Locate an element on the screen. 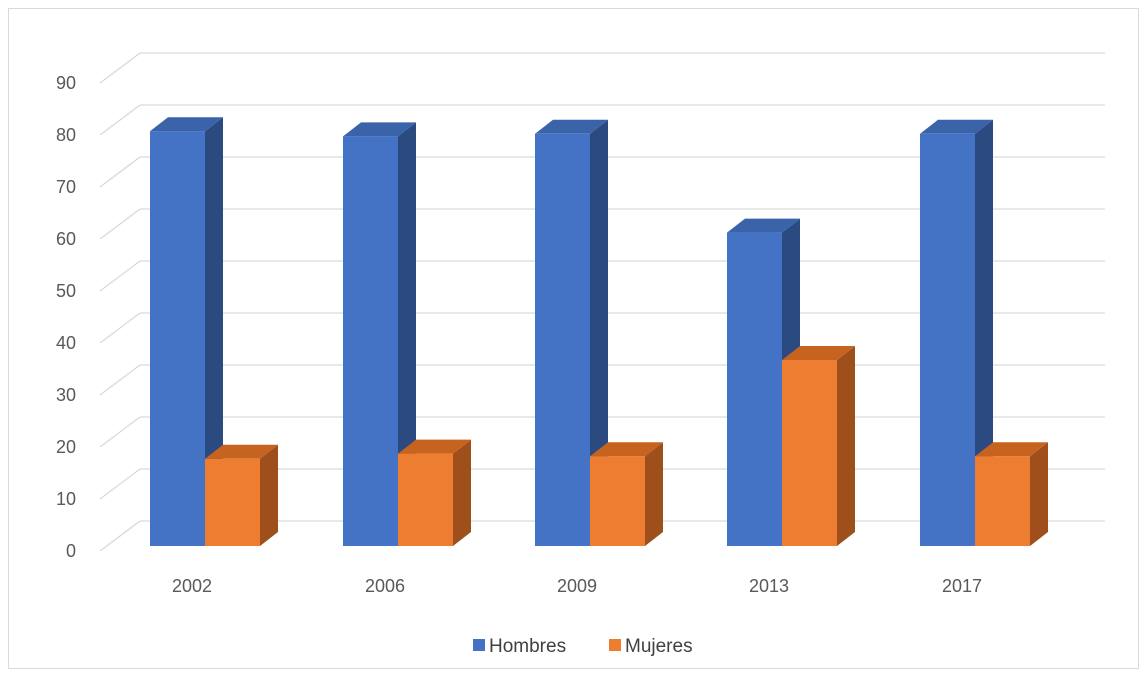 Image resolution: width=1147 pixels, height=677 pixels. x-tick-label: 2009 is located at coordinates (577, 586).